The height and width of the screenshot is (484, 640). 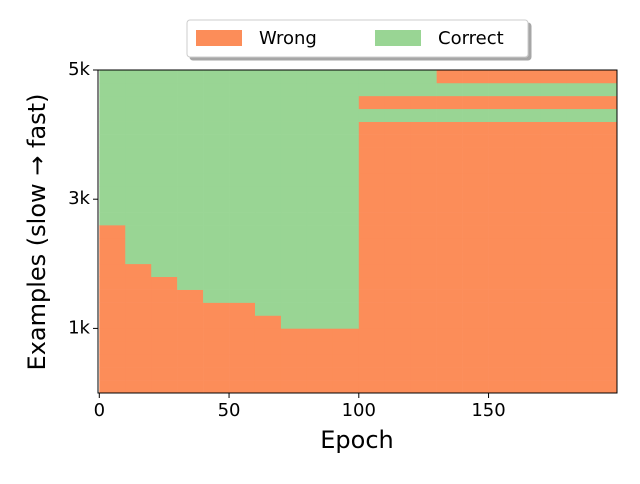 What do you see at coordinates (471, 38) in the screenshot?
I see `legend-label: Correct` at bounding box center [471, 38].